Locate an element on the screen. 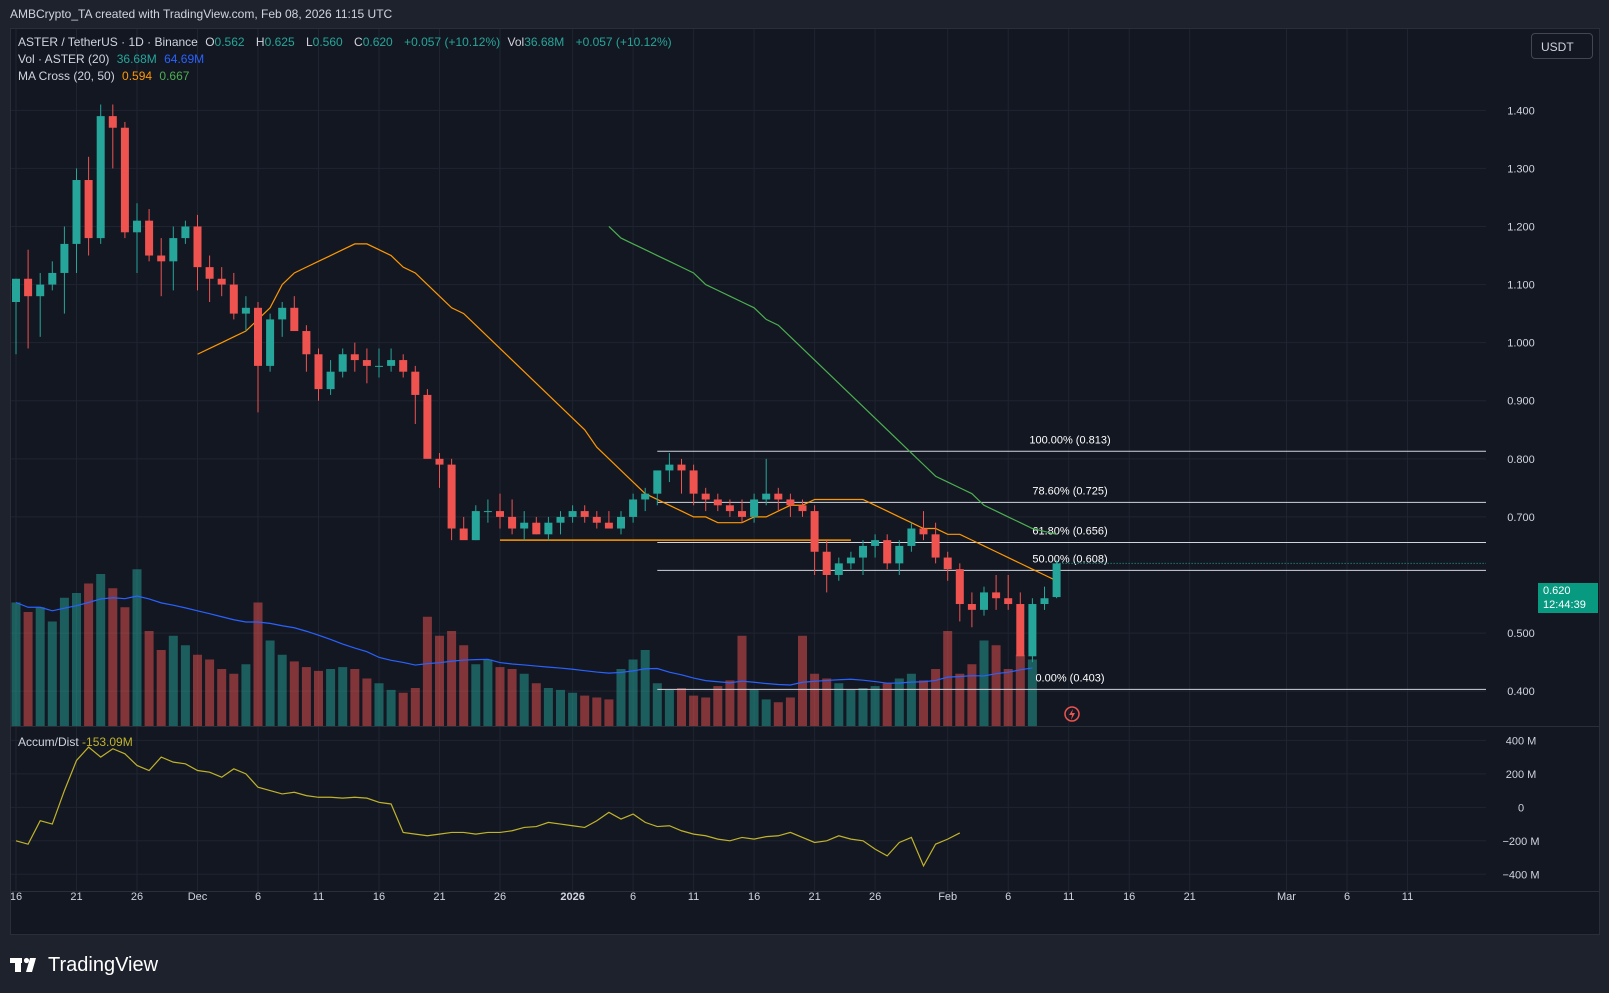 This screenshot has width=1609, height=993. ad-tick-label: 0 is located at coordinates (1521, 808).